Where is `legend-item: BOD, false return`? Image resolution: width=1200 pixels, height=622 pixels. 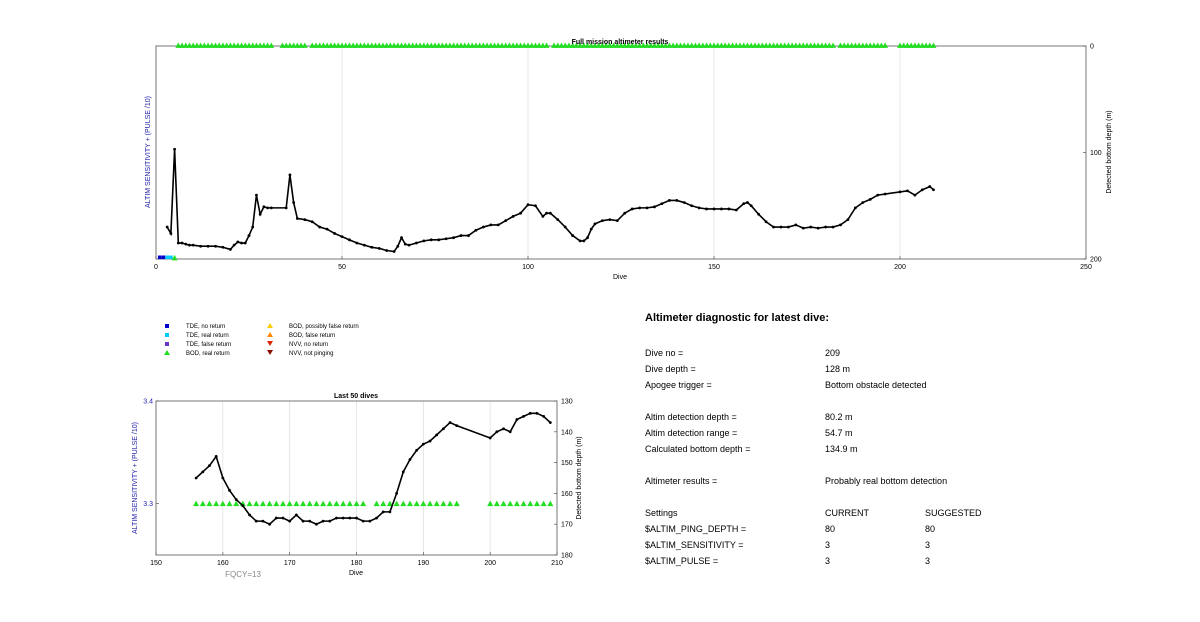 legend-item: BOD, false return is located at coordinates (299, 335).